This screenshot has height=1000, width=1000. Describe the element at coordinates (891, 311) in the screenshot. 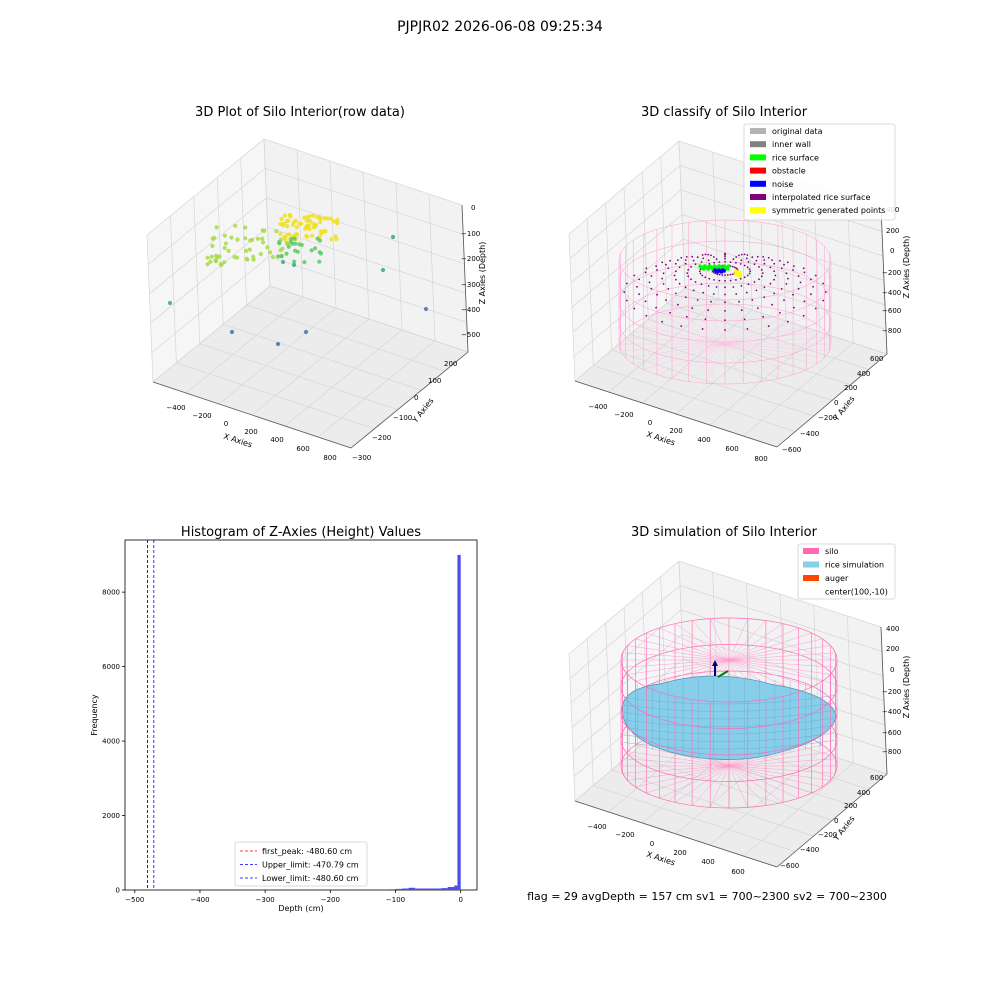

I see `classify-z-tick: −600` at that location.